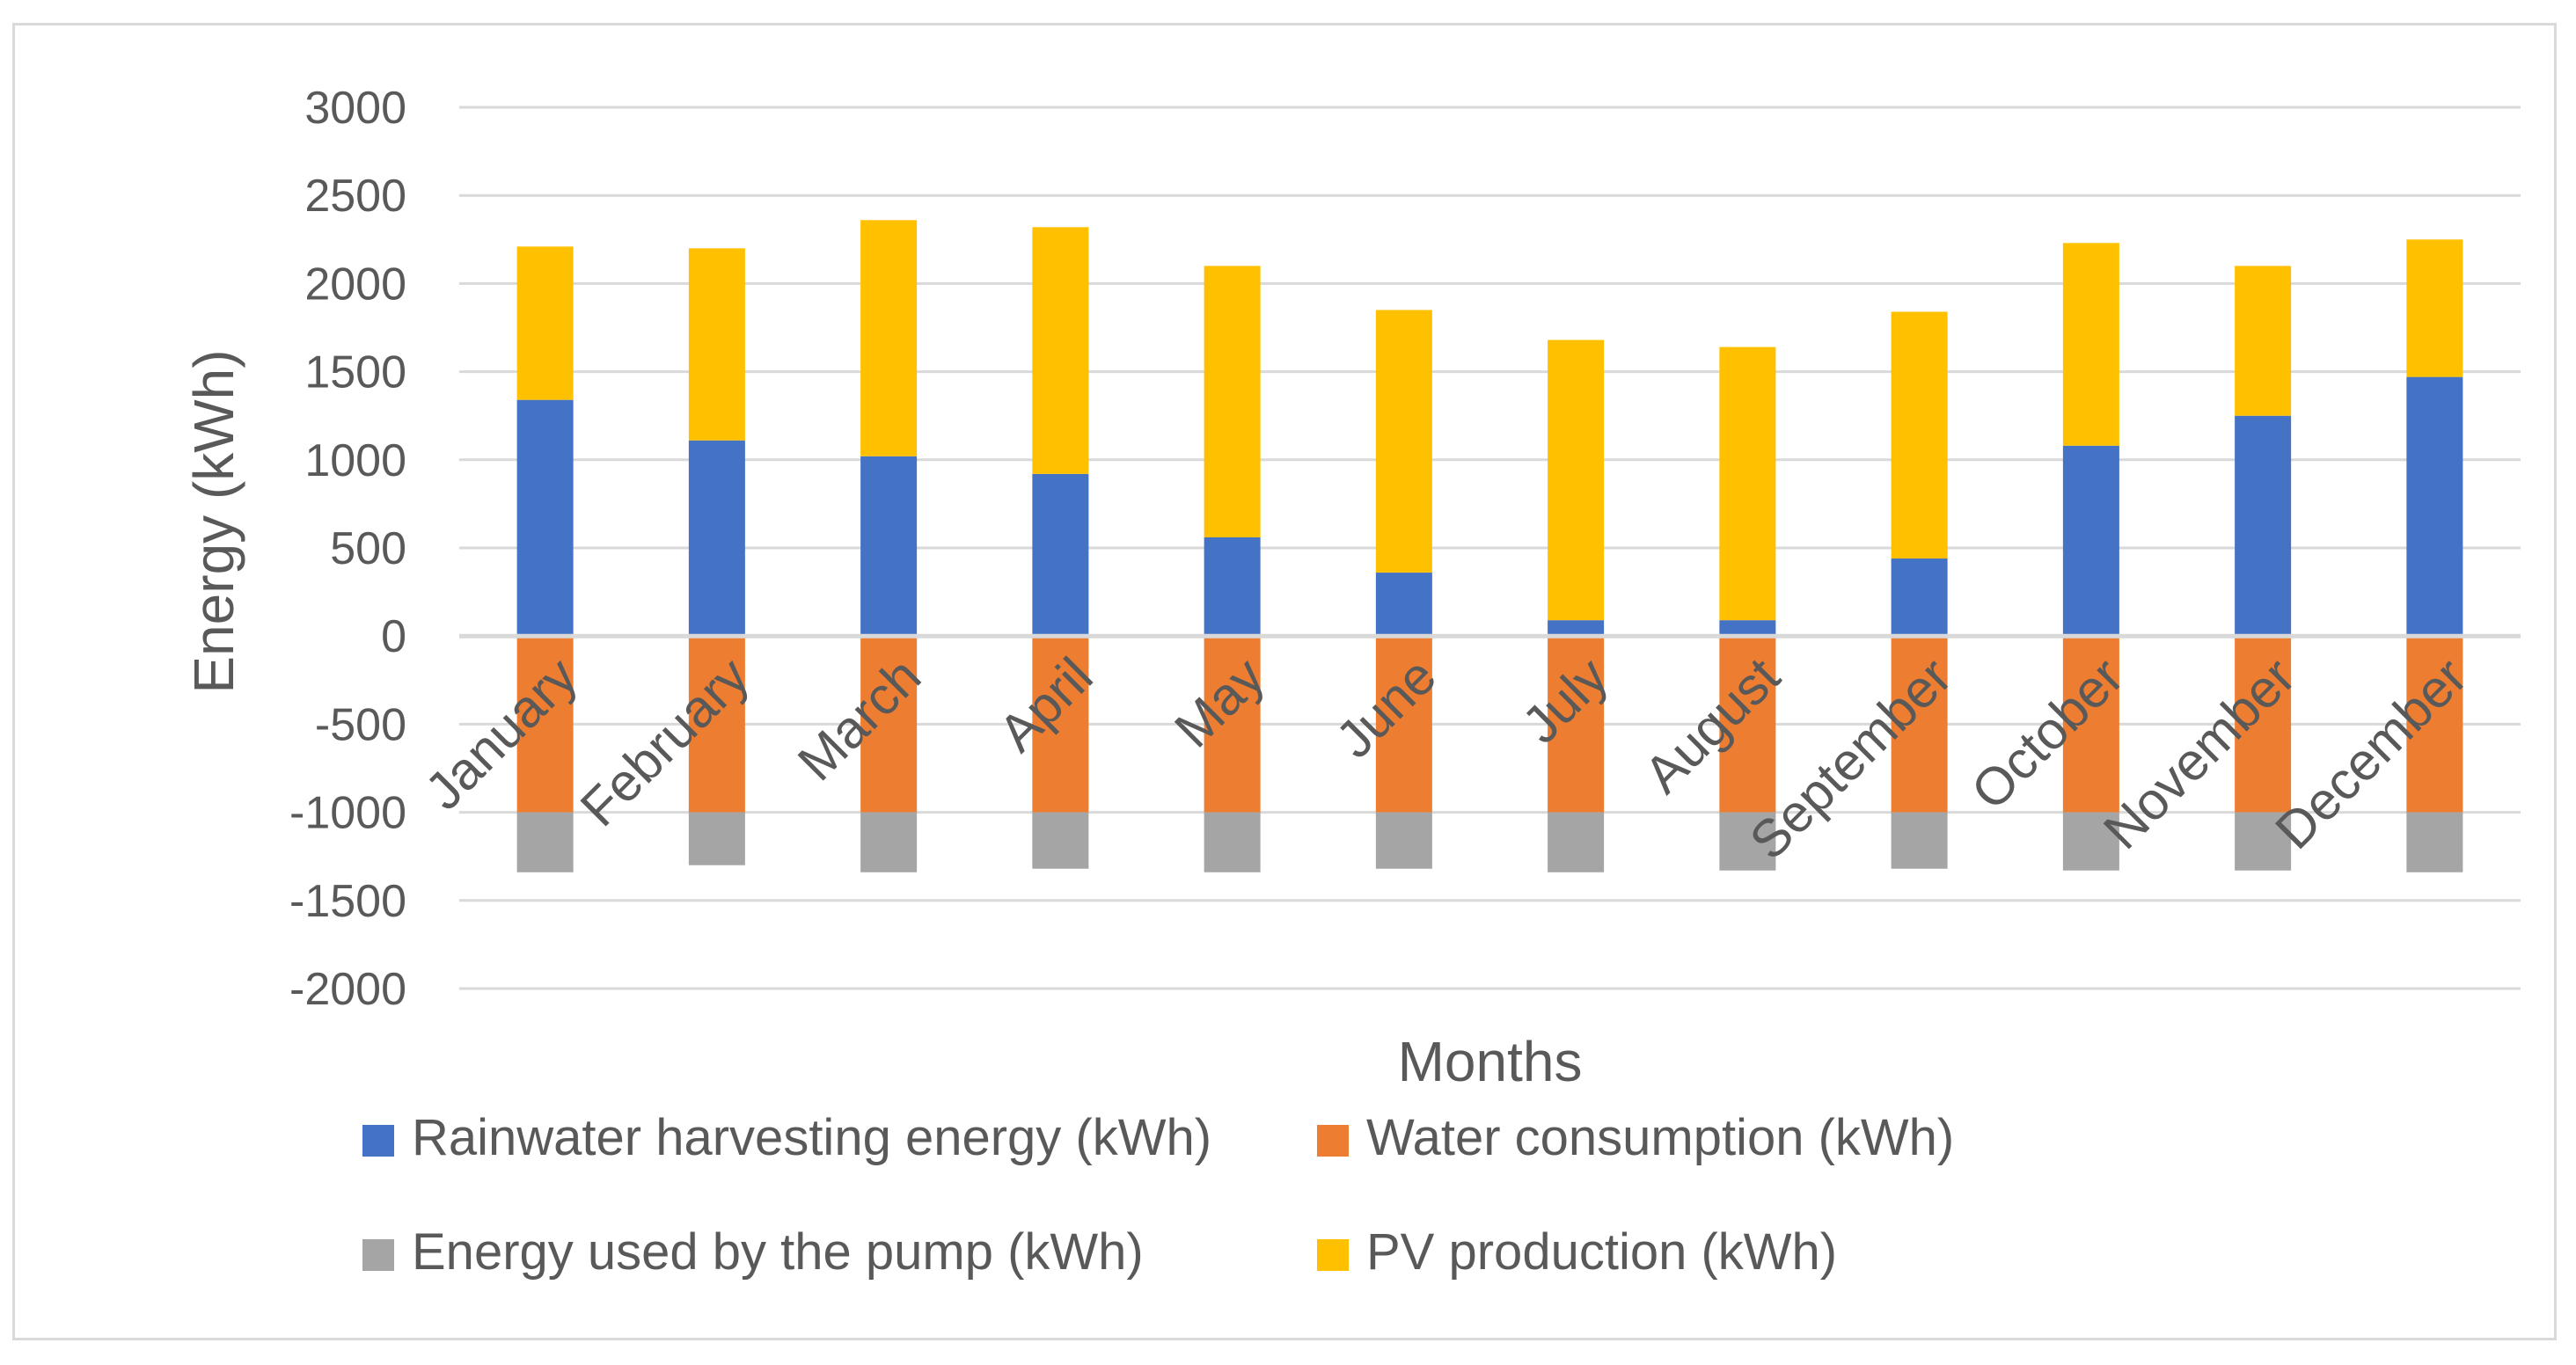 This screenshot has width=2576, height=1365. Describe the element at coordinates (811, 1137) in the screenshot. I see `legend-label: Rainwater harvesting energy (kWh)` at that location.